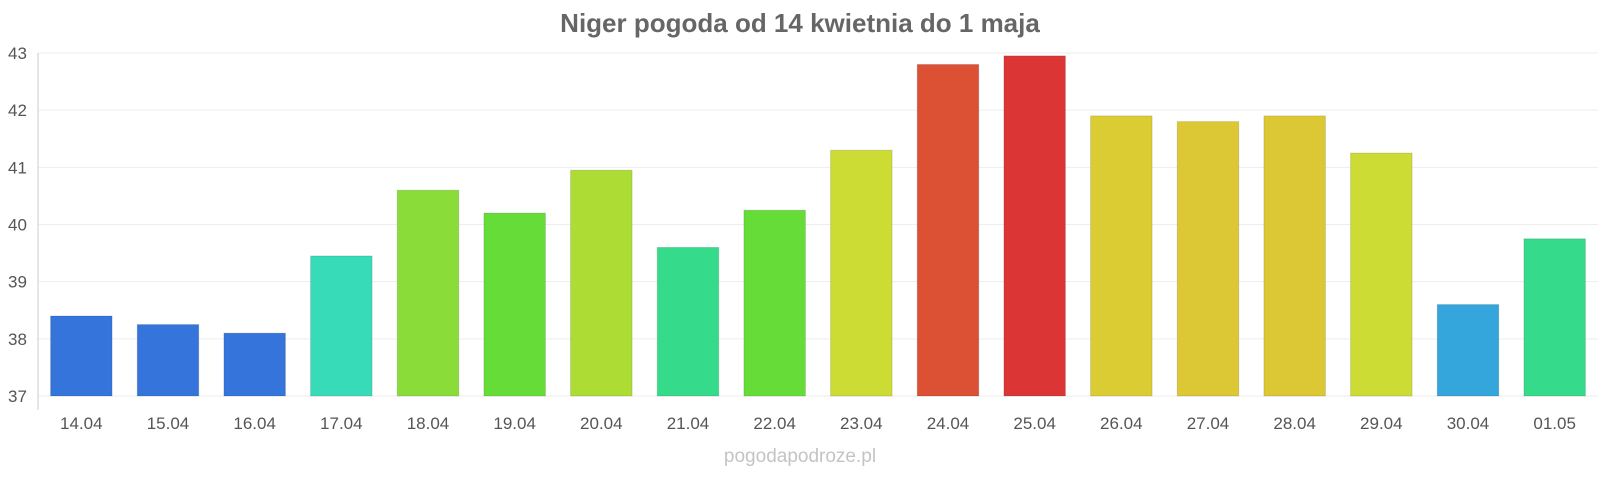 This screenshot has width=1600, height=480. I want to click on watermark: pogodapodroze.pl, so click(800, 456).